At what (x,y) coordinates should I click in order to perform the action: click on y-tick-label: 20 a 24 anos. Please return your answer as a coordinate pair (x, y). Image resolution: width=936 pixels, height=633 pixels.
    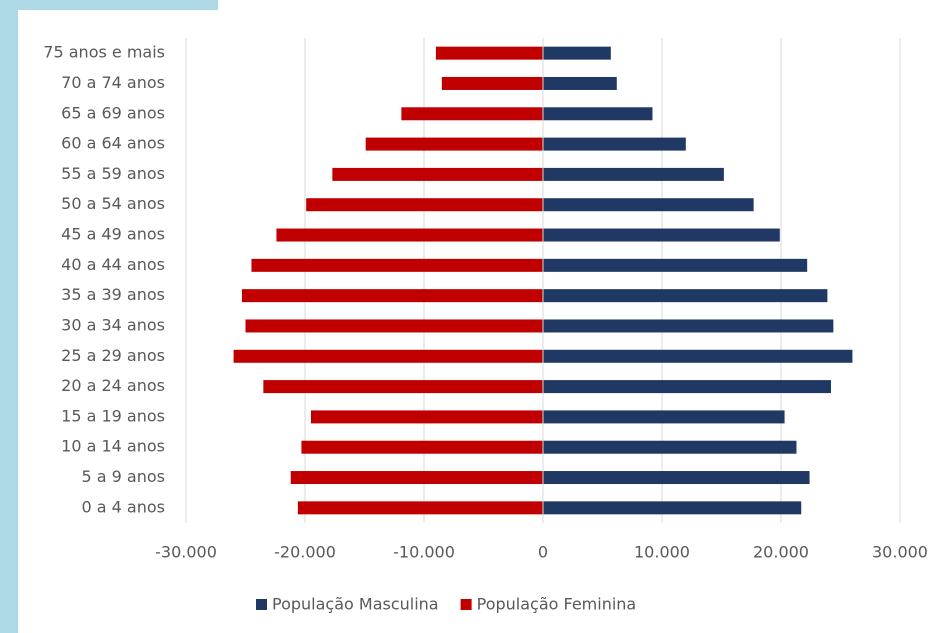
    Looking at the image, I should click on (113, 385).